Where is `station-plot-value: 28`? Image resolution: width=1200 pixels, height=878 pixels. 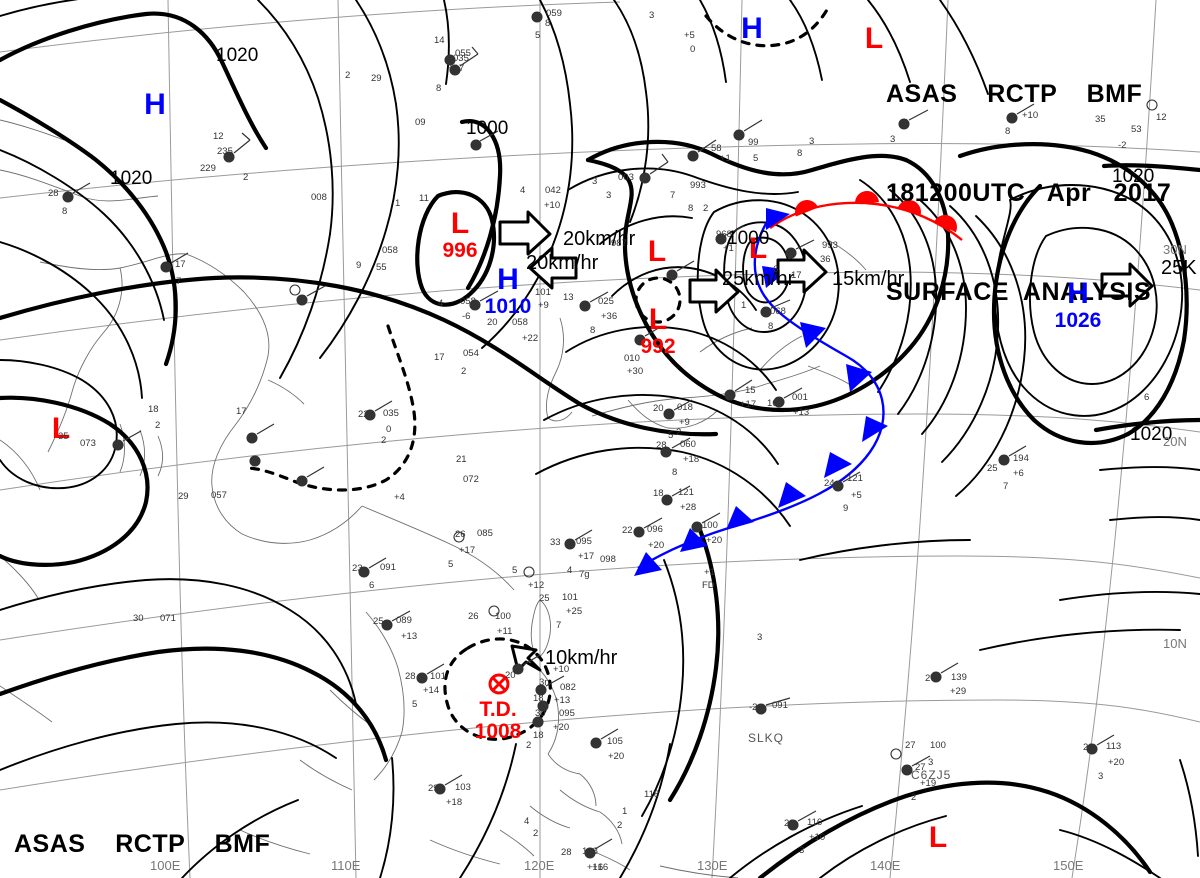
station-plot-value: 28 is located at coordinates (789, 823).